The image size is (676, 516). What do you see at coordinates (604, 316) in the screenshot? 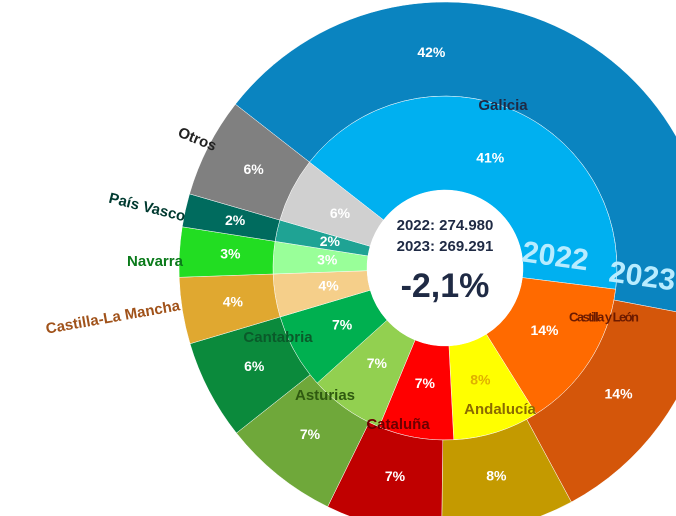
I see `category-label: Castilla y León` at bounding box center [604, 316].